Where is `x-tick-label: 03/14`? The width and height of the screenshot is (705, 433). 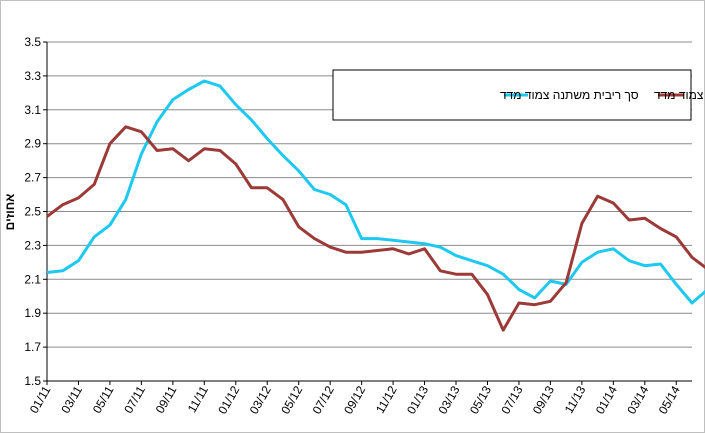 x-tick-label: 03/14 is located at coordinates (637, 399).